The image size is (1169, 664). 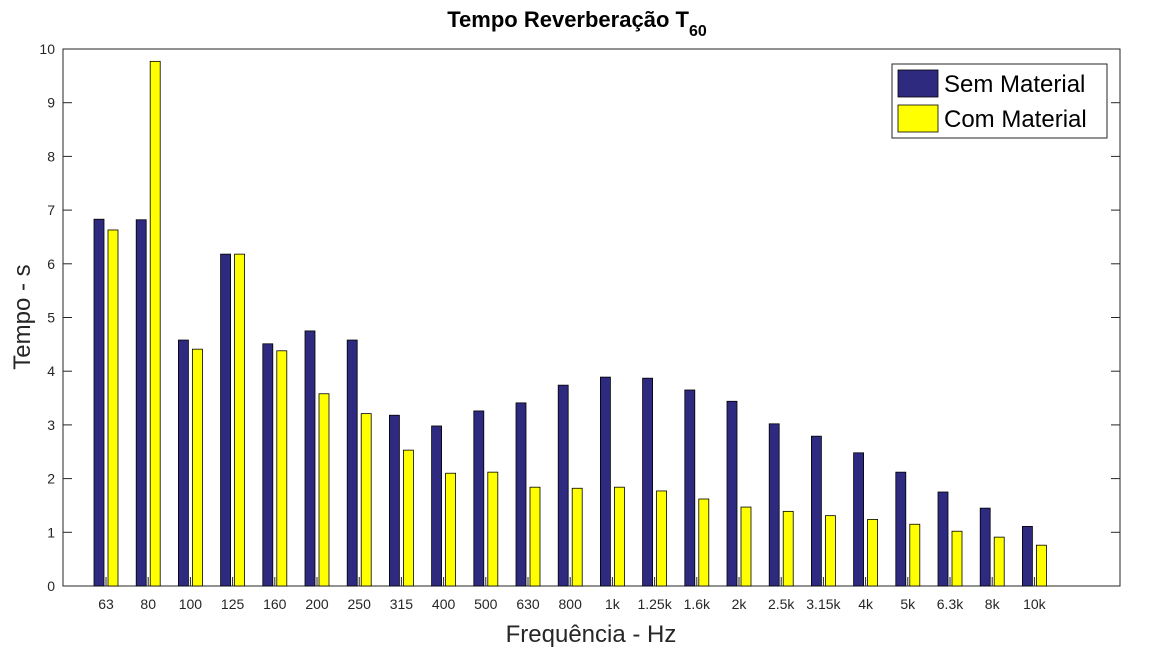 What do you see at coordinates (22, 316) in the screenshot?
I see `y-axis-label: Tempo - s` at bounding box center [22, 316].